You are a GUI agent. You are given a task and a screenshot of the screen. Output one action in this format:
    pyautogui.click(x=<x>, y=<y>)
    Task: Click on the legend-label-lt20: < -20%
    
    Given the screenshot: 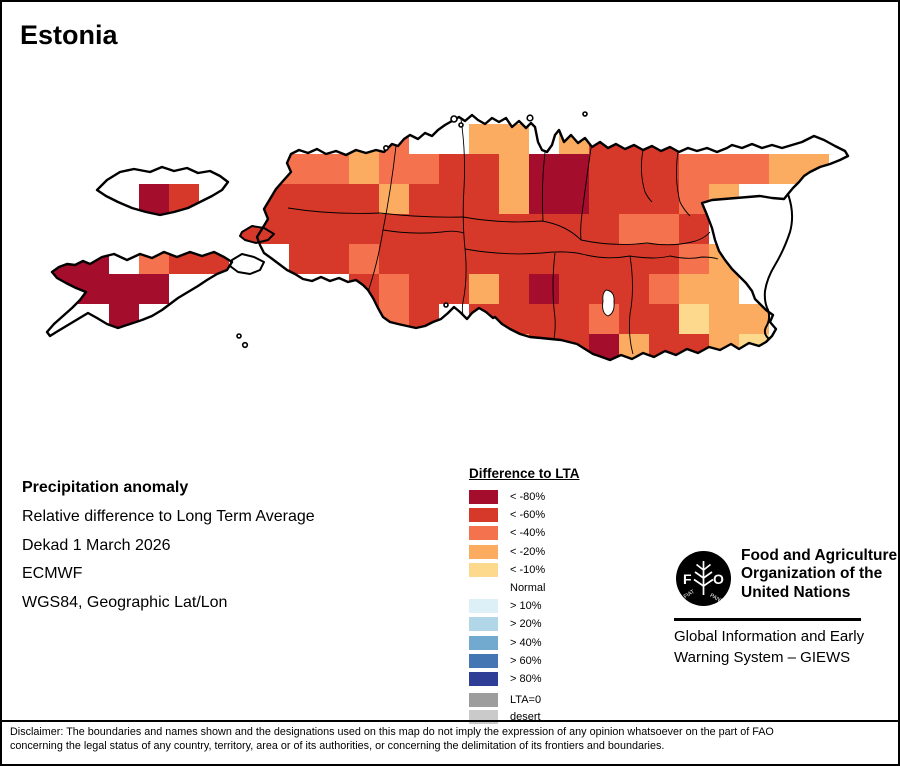 What is the action you would take?
    pyautogui.click(x=528, y=551)
    